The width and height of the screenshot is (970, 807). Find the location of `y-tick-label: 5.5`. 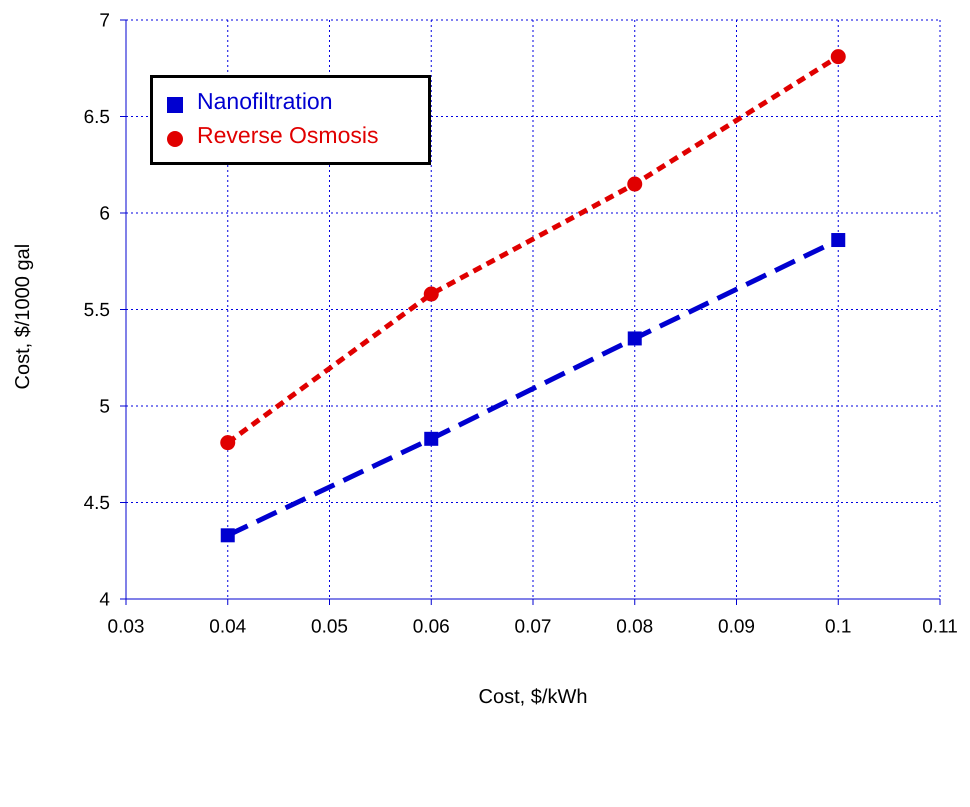

y-tick-label: 5.5 is located at coordinates (97, 311).